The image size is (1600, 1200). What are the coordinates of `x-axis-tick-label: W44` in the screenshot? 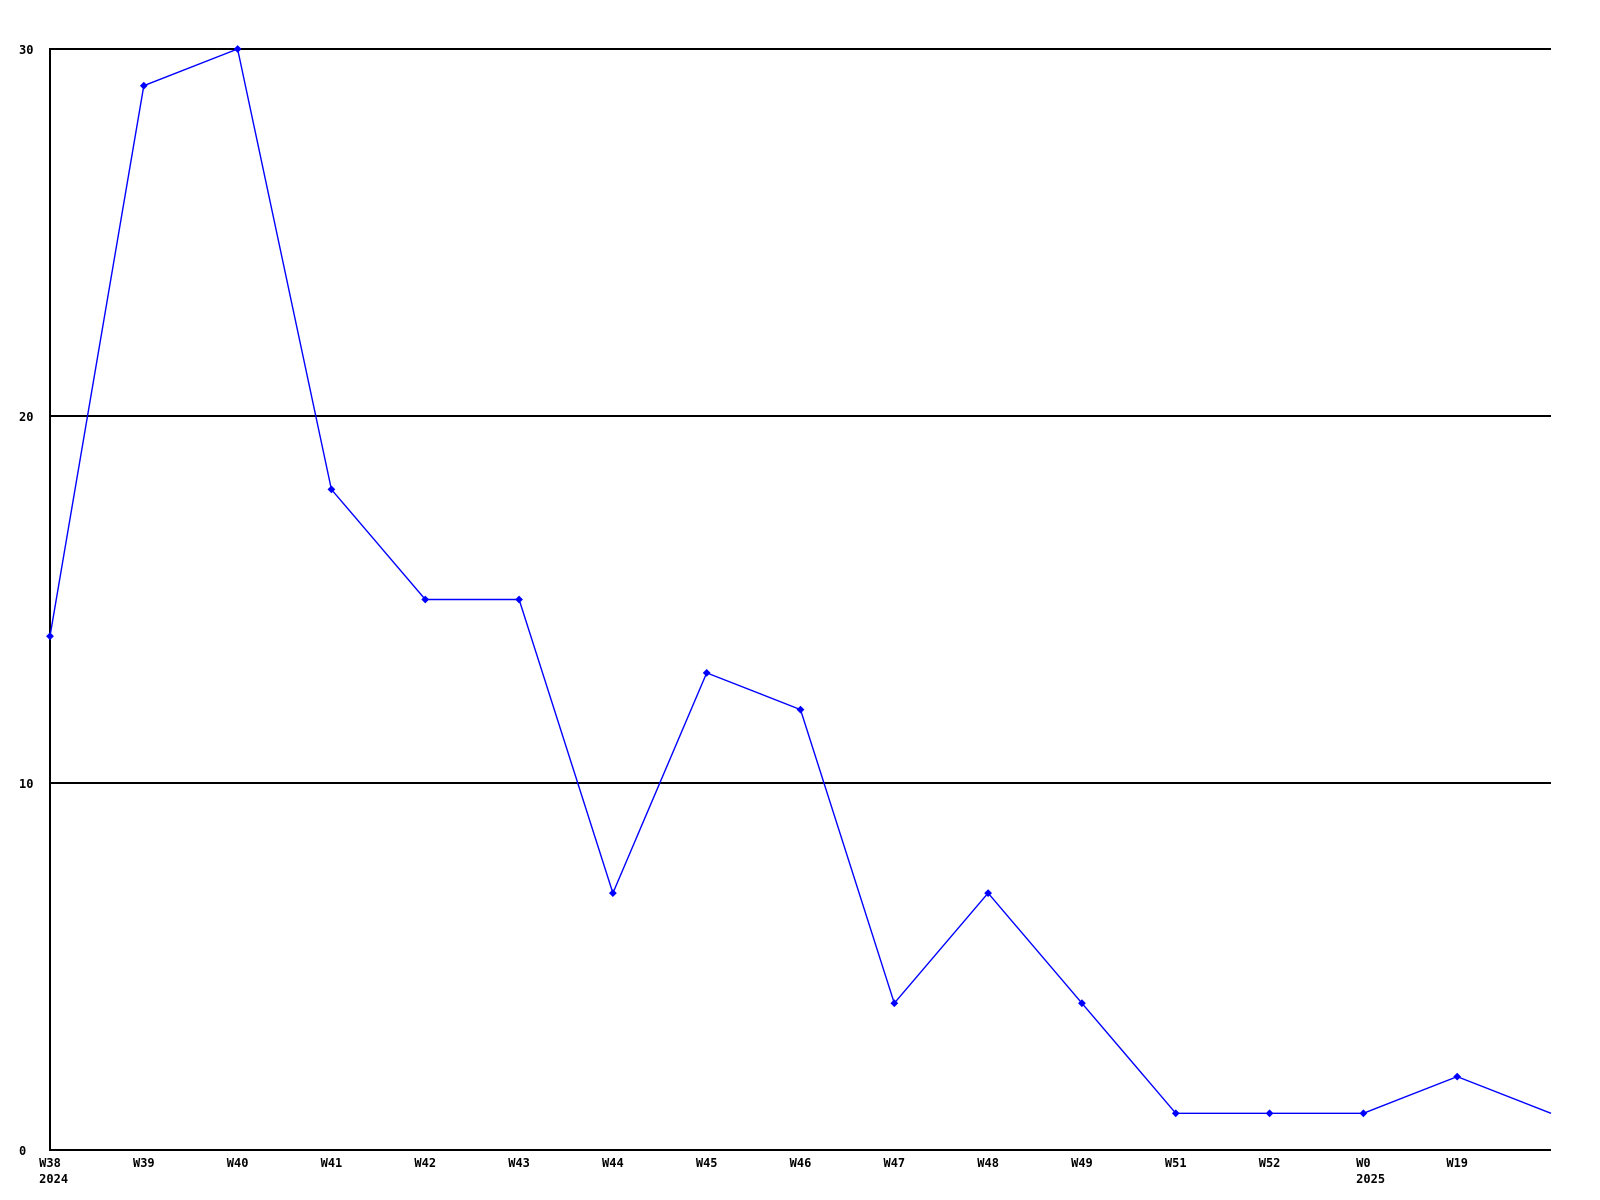 It's located at (613, 1163).